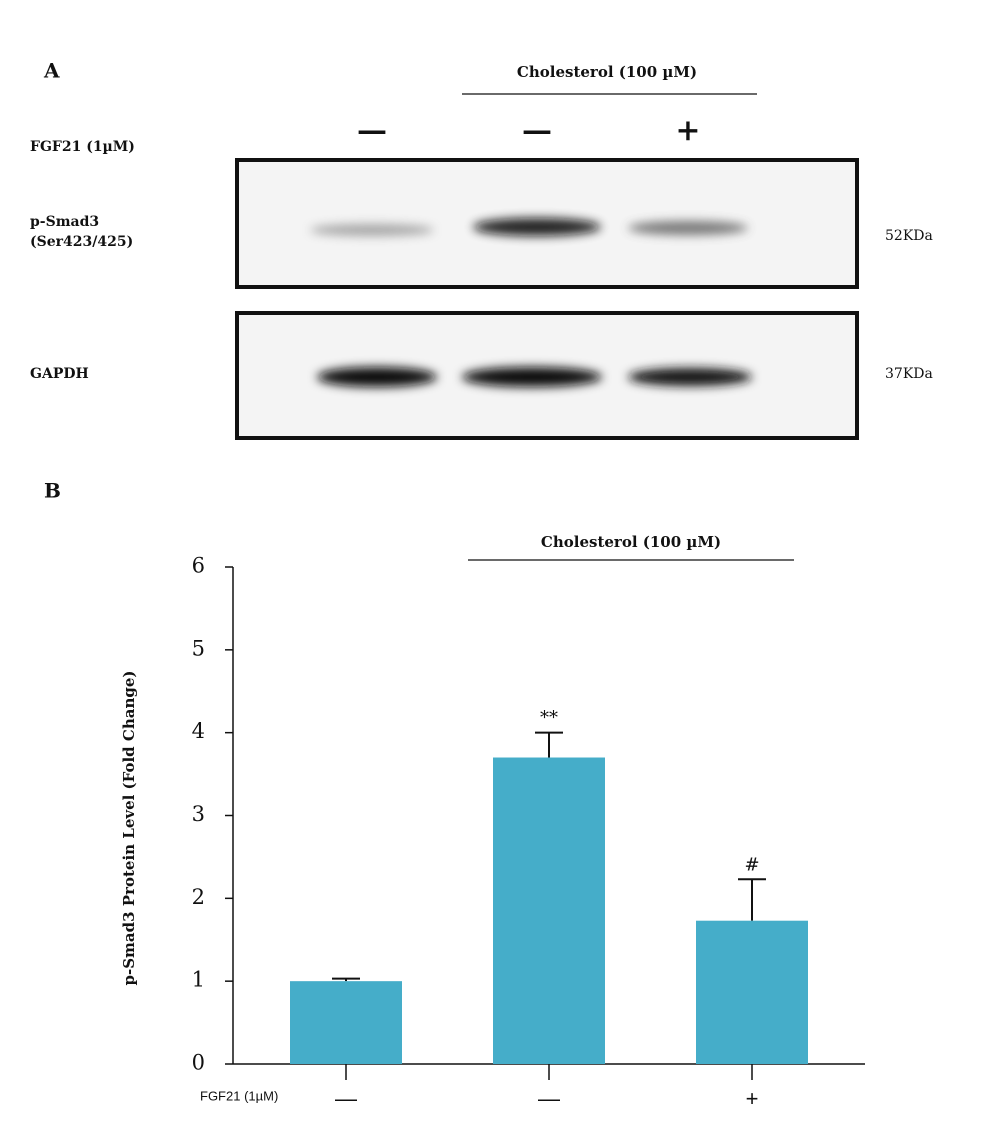 This screenshot has width=1000, height=1132. I want to click on size-label: 52KDa, so click(909, 236).